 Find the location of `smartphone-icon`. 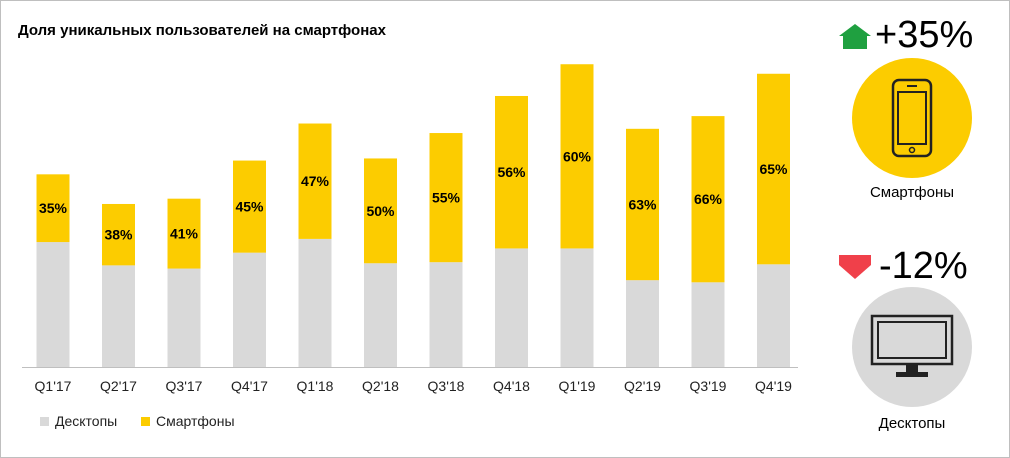

smartphone-icon is located at coordinates (912, 118).